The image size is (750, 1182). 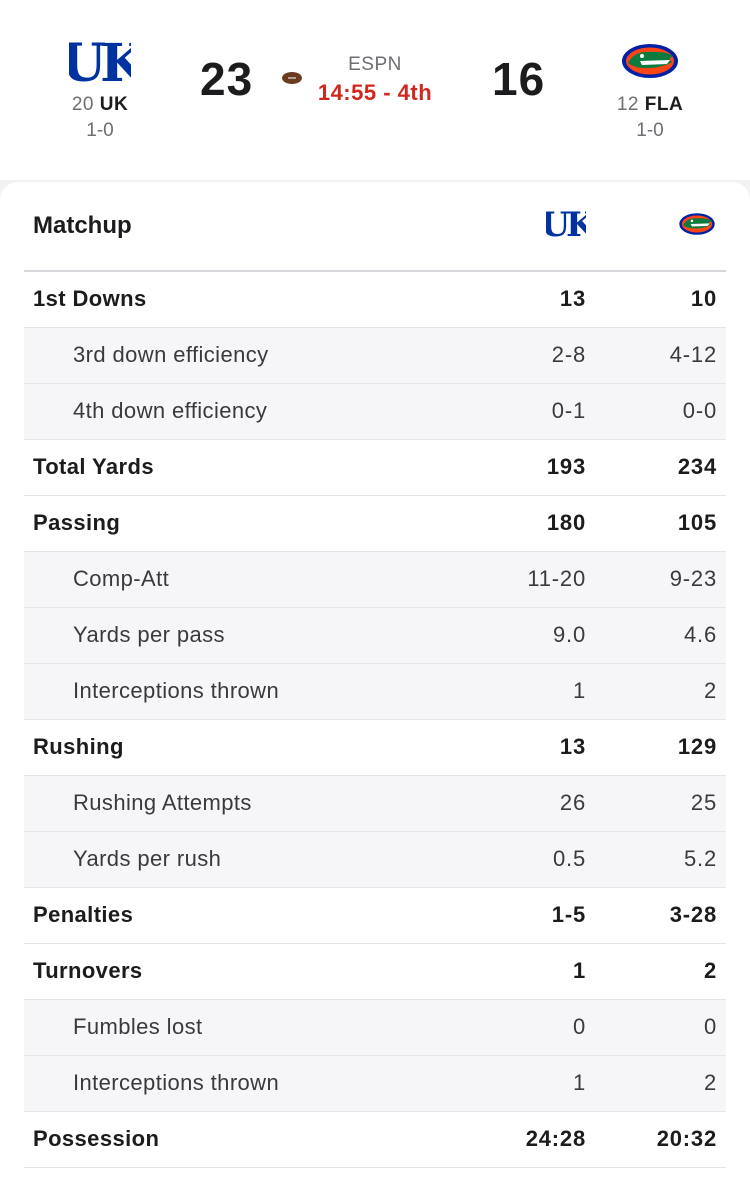 What do you see at coordinates (121, 578) in the screenshot?
I see `stat-label: Comp-Att` at bounding box center [121, 578].